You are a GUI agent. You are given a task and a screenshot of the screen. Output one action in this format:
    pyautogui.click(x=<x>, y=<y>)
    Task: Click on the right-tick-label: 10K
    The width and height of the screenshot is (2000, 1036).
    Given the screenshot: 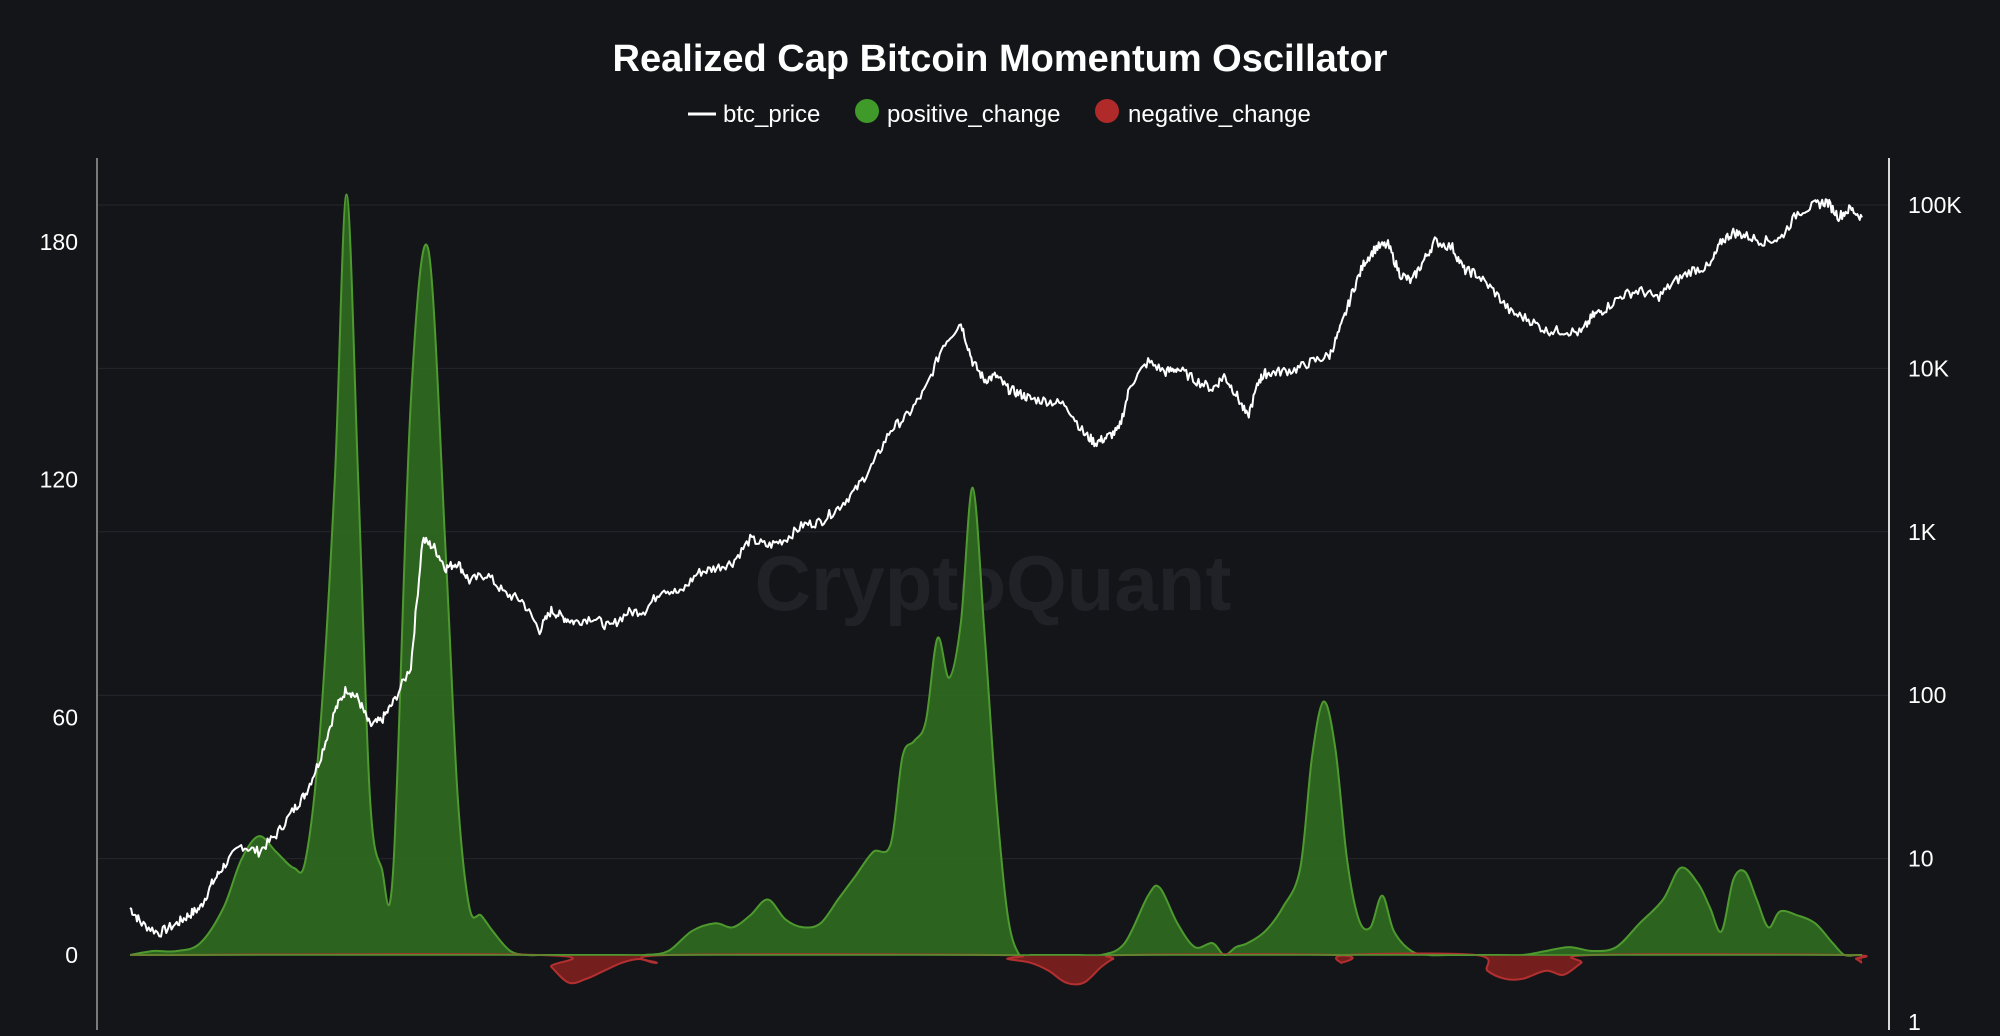 What is the action you would take?
    pyautogui.click(x=1929, y=368)
    